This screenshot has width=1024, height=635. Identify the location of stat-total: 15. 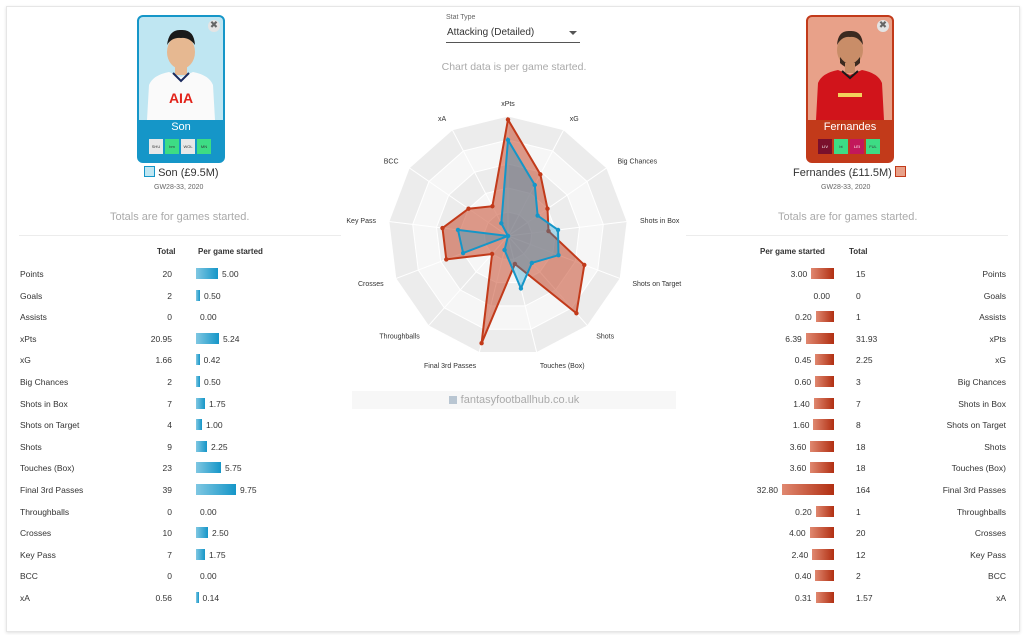
(861, 274).